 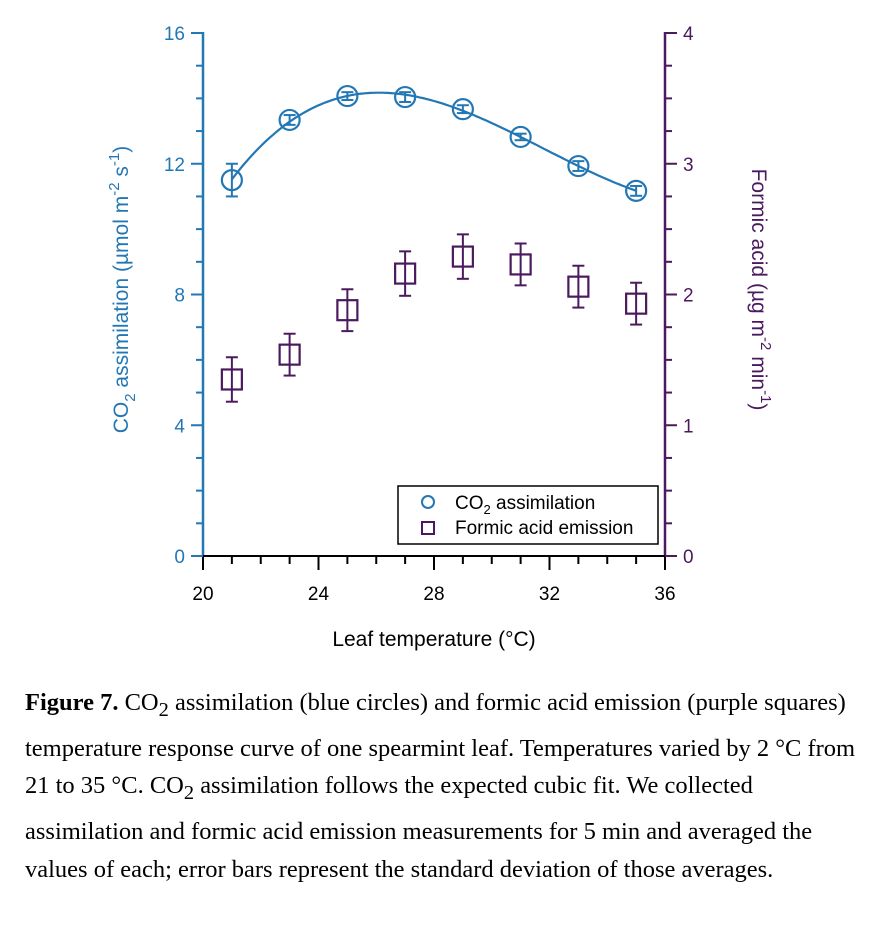 I want to click on legend-circle-icon, so click(x=428, y=502).